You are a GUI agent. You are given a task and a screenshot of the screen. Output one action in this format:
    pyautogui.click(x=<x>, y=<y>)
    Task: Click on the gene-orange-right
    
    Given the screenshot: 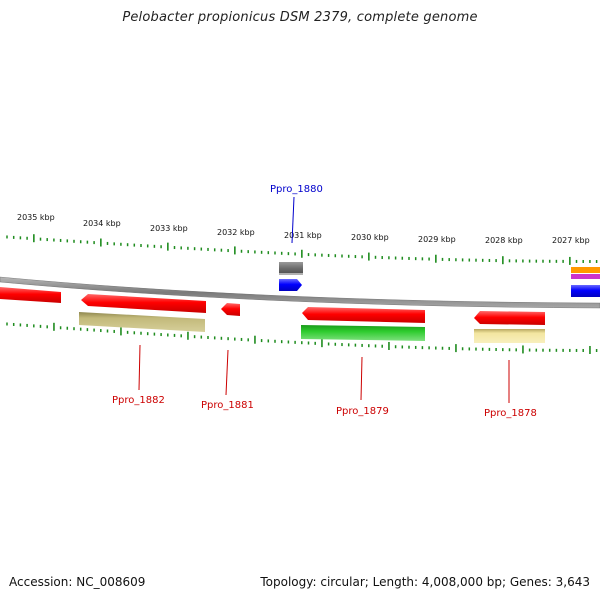 What is the action you would take?
    pyautogui.click(x=585, y=270)
    